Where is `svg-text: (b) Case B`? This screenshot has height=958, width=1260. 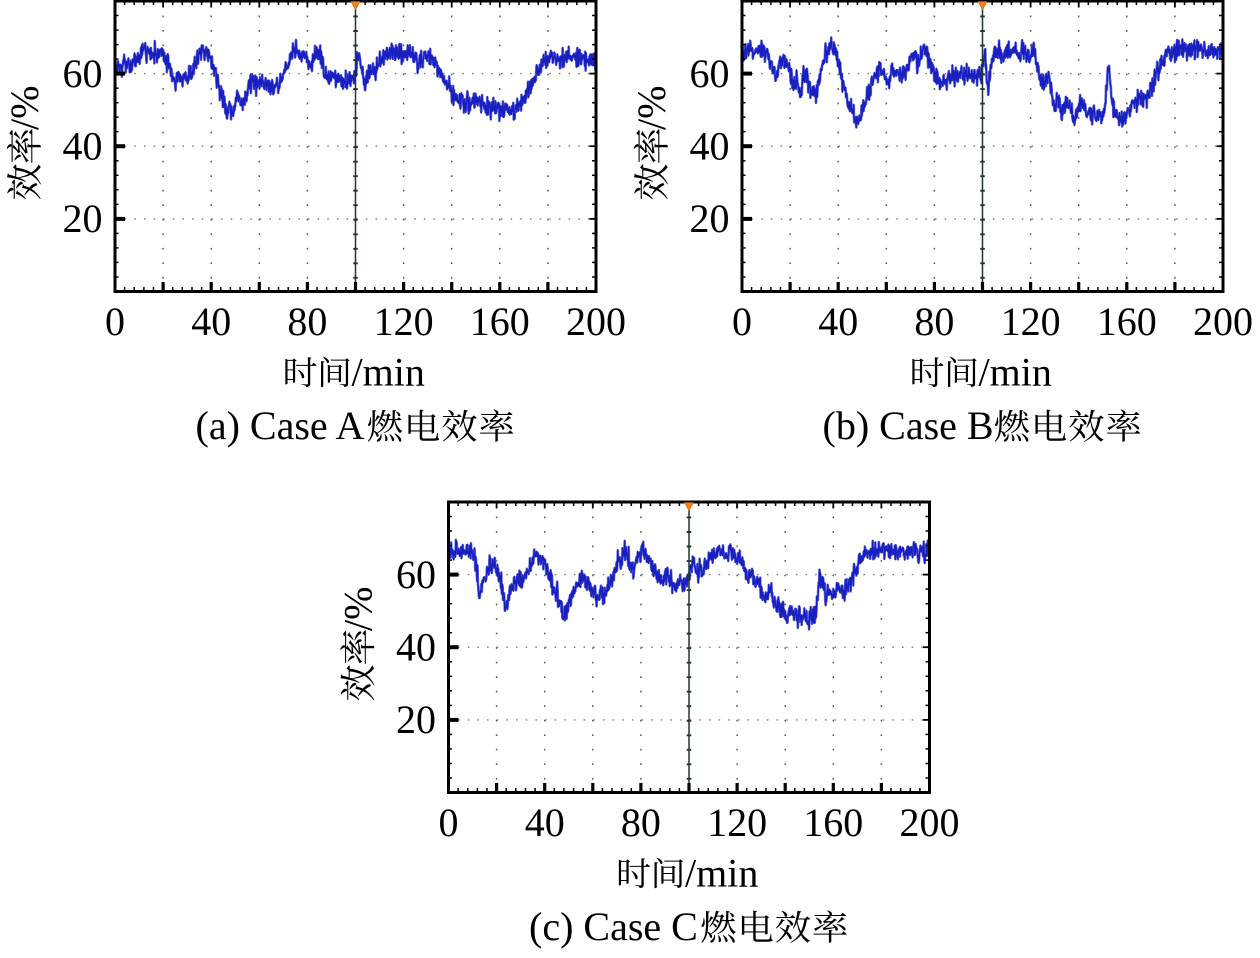 svg-text: (b) Case B is located at coordinates (908, 425).